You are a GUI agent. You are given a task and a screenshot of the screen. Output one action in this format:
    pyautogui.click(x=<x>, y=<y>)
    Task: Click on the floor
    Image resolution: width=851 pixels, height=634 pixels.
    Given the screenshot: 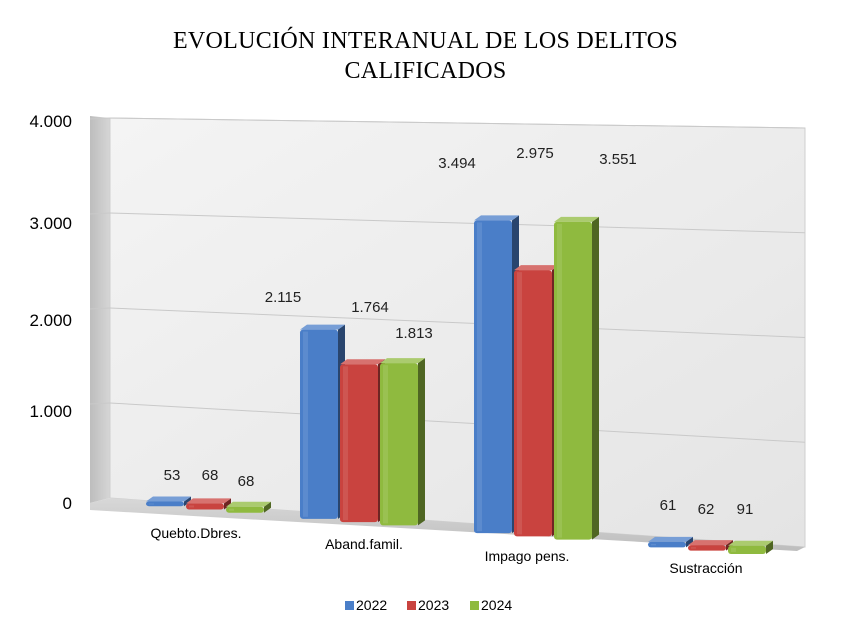 What is the action you would take?
    pyautogui.click(x=447, y=524)
    